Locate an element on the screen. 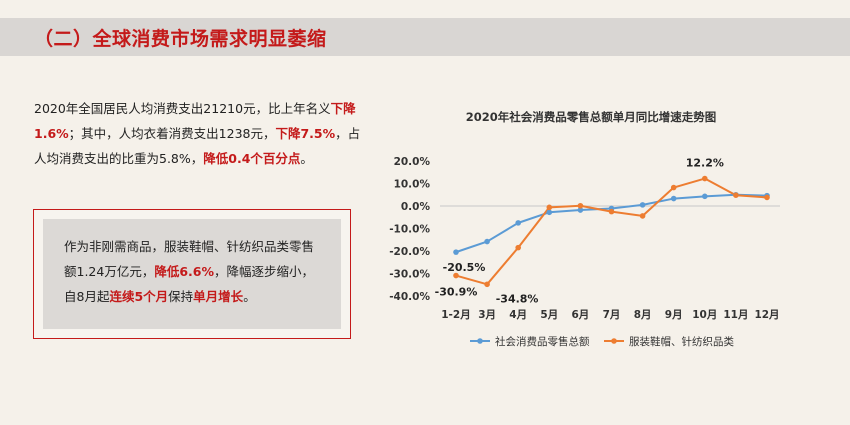 The height and width of the screenshot is (425, 850). series-points is located at coordinates (611, 231).